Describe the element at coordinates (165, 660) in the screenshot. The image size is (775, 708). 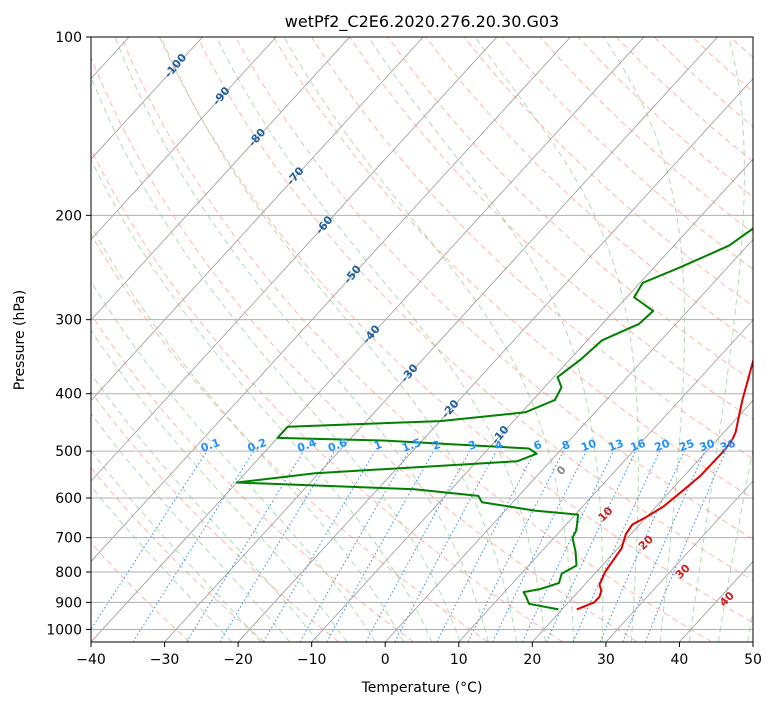
I see `x-tick-label: −30` at that location.